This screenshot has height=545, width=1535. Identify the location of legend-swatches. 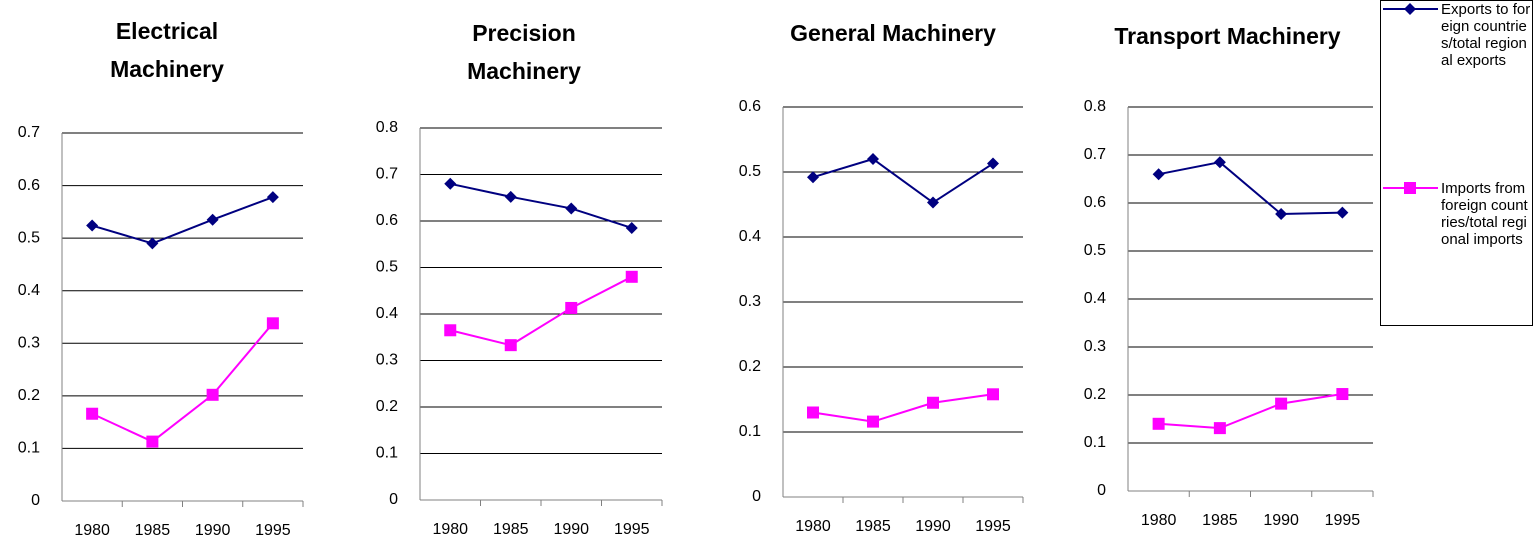
(1410, 98).